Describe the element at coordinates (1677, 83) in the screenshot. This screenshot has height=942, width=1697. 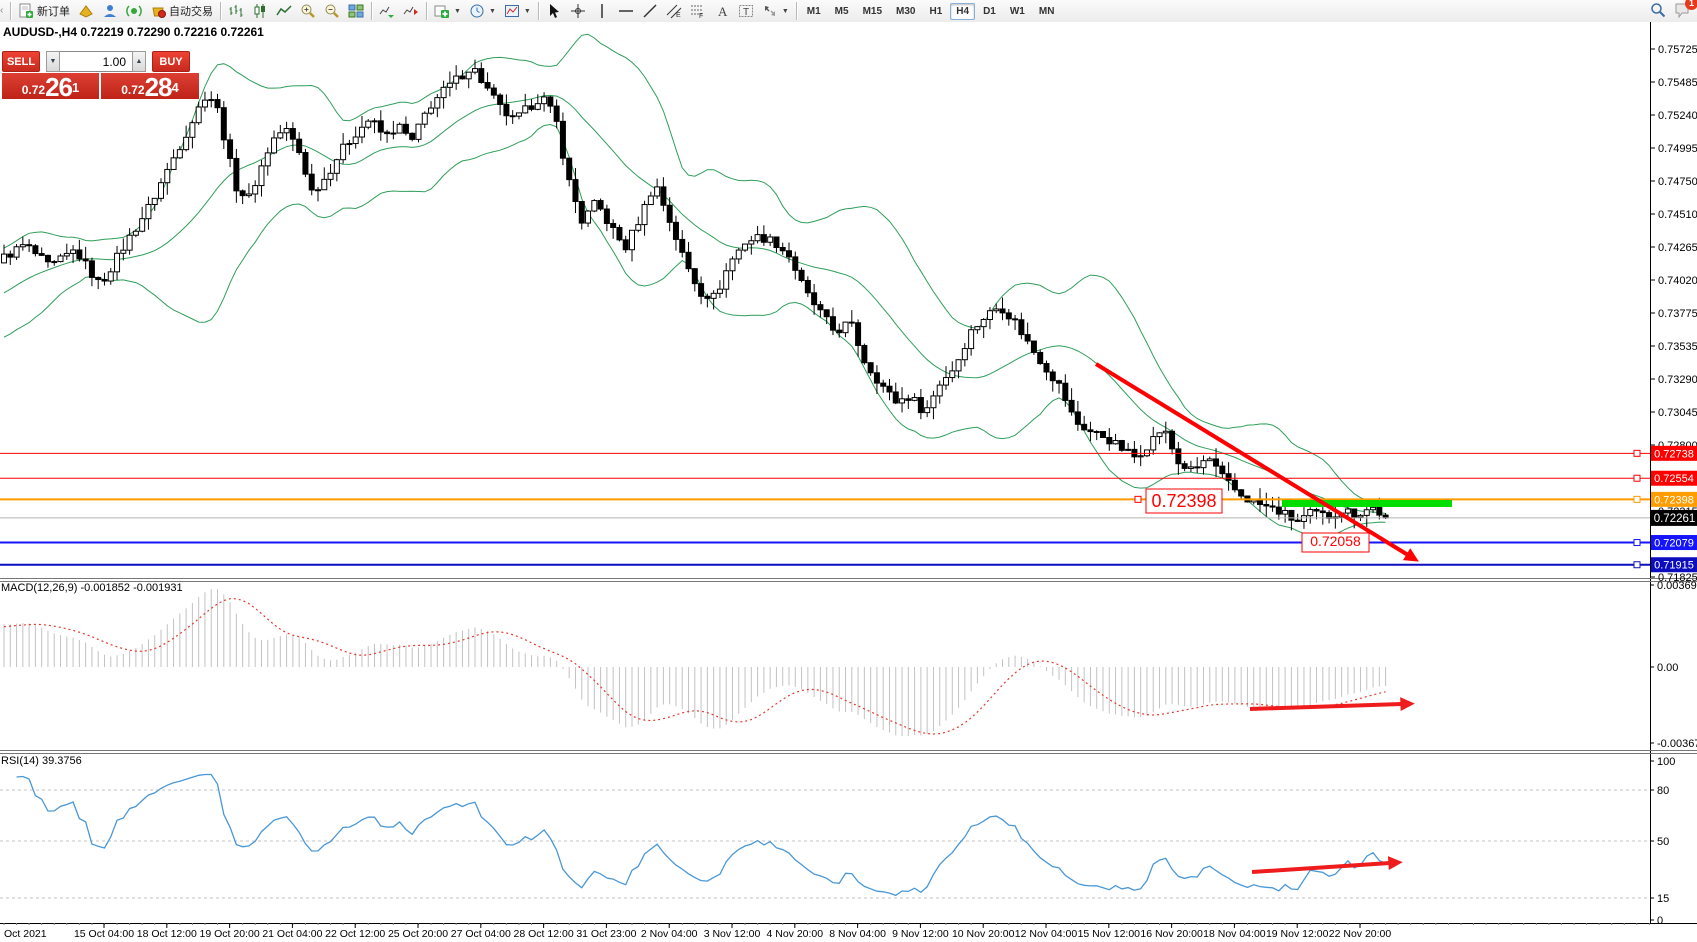
I see `svg-text: 0.75485` at that location.